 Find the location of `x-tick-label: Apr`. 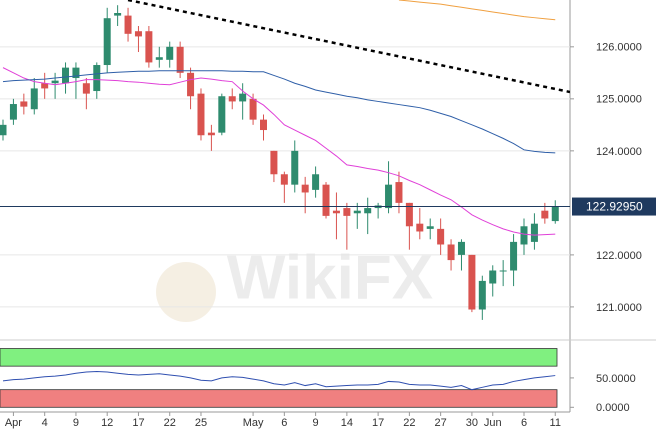

x-tick-label: Apr is located at coordinates (13, 423).